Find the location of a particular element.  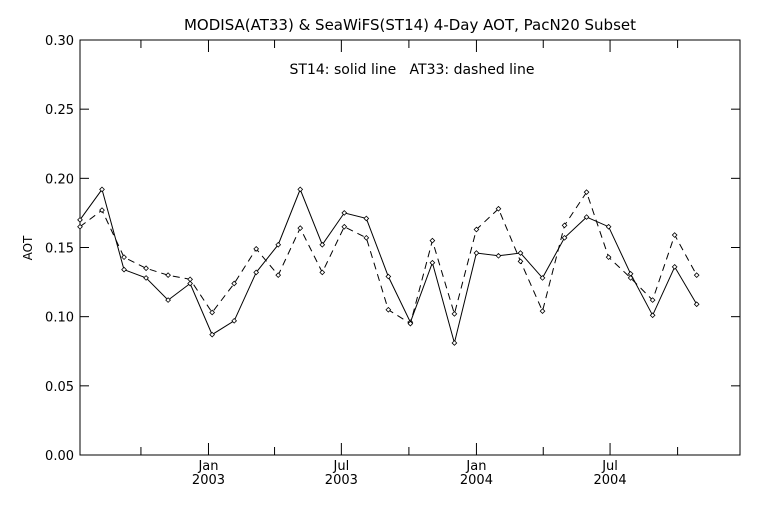

y-tick-label: 0.20 is located at coordinates (59, 179).